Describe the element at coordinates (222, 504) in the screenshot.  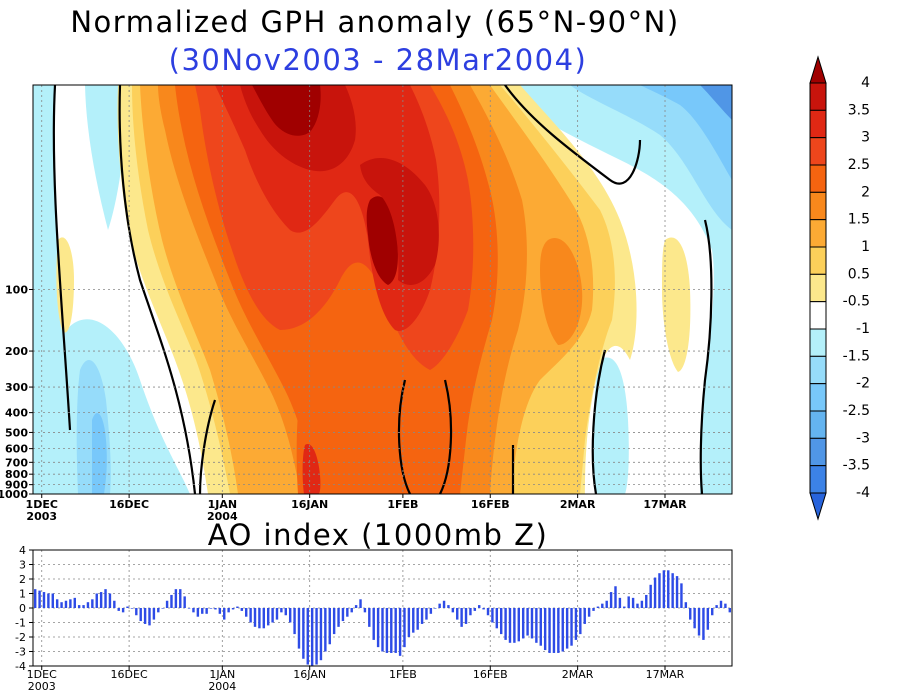
I see `heatmap-x-tick-label: 1JAN` at that location.